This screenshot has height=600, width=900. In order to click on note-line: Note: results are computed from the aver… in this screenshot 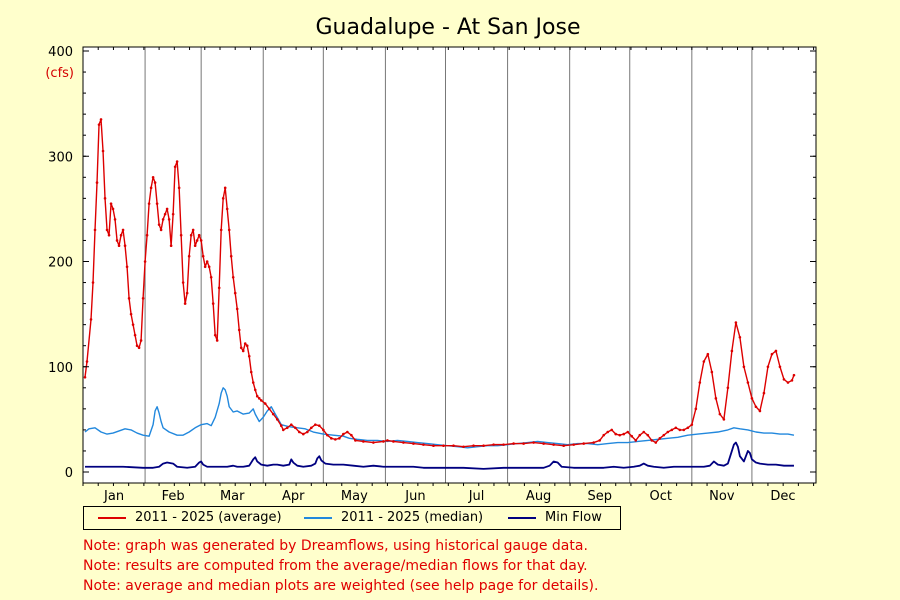, I will do `click(335, 566)`.